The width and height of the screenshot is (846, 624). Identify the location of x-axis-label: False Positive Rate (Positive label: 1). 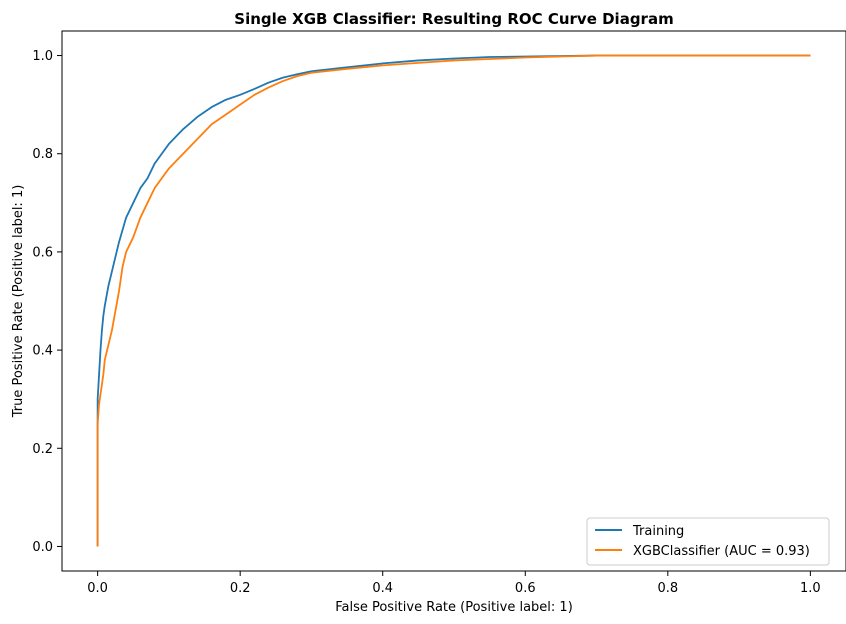
(454, 607).